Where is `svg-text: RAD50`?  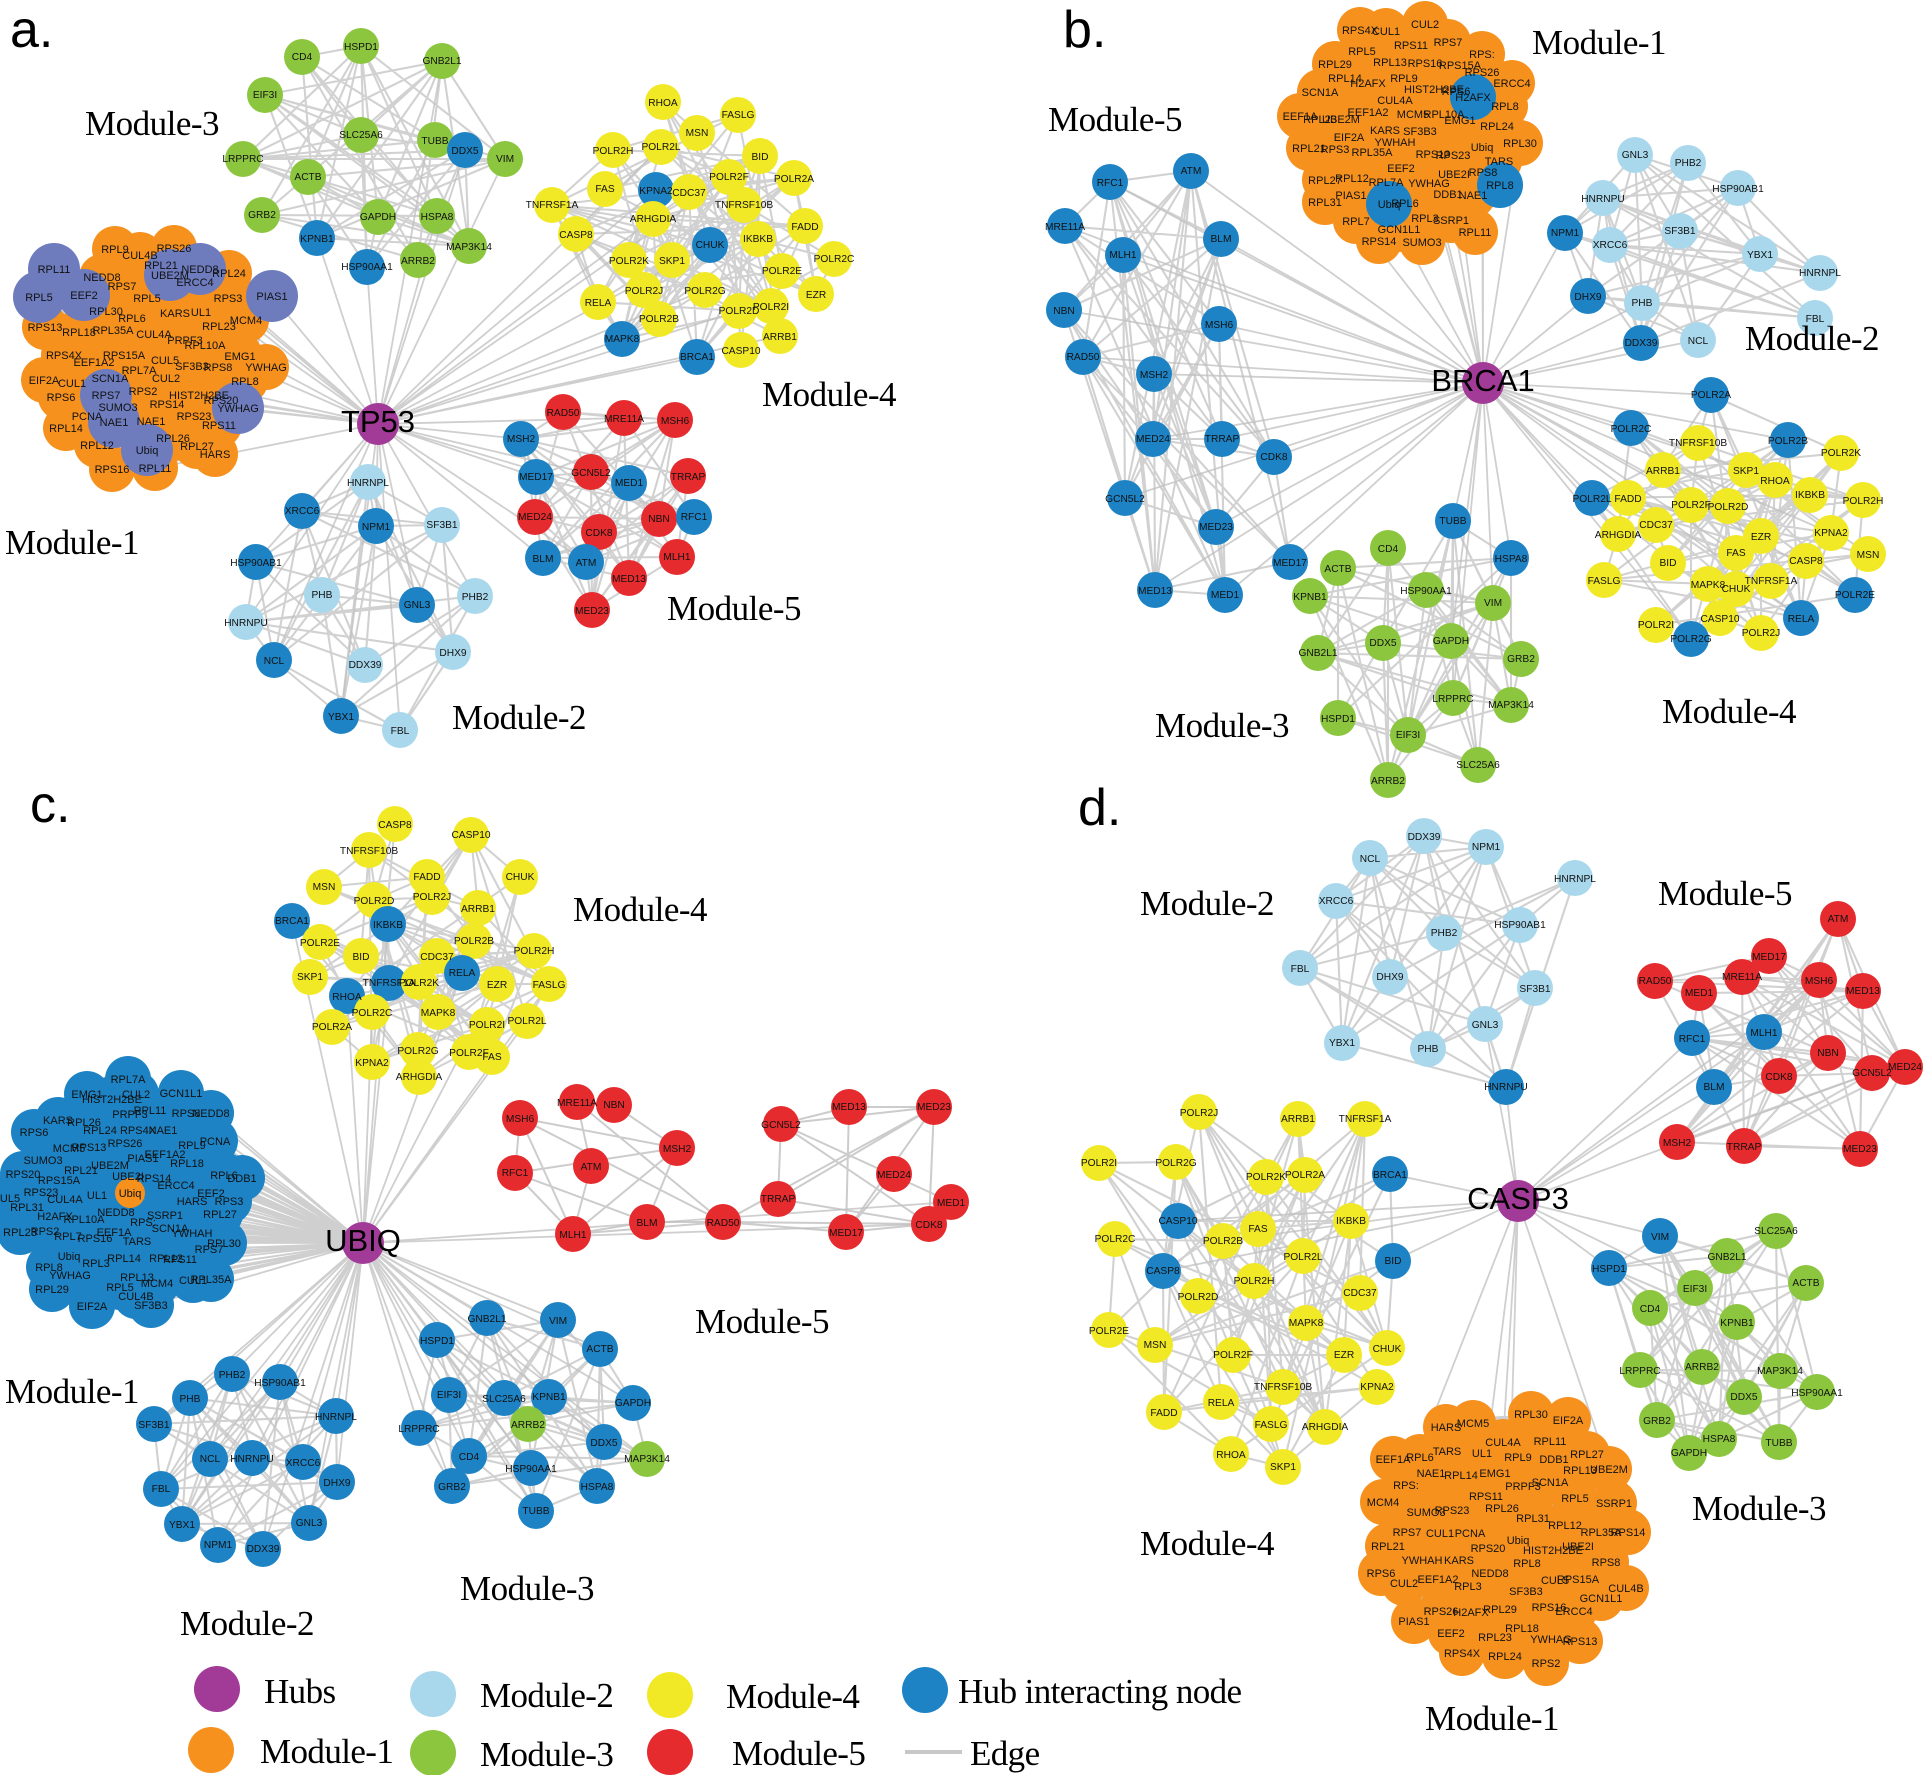 svg-text: RAD50 is located at coordinates (563, 413).